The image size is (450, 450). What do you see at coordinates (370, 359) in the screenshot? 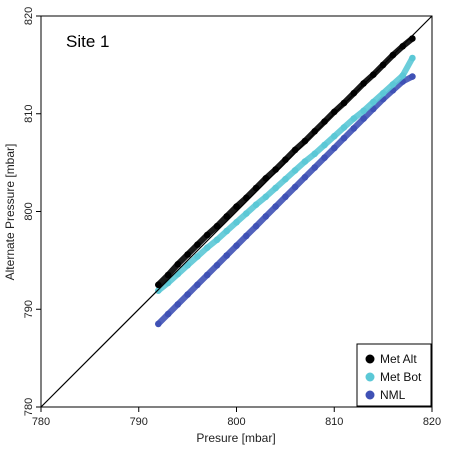
I see `legend-marker-met-alt` at bounding box center [370, 359].